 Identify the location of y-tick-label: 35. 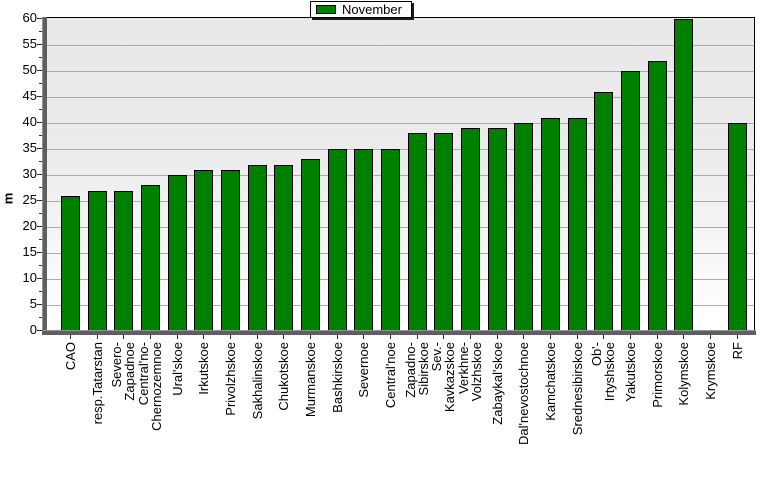
(29, 147).